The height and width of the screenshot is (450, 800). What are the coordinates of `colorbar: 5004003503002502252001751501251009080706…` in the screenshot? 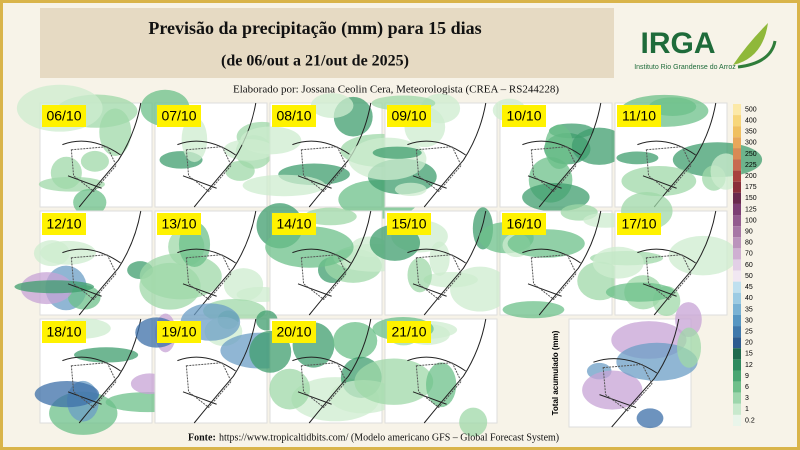 It's located at (745, 265).